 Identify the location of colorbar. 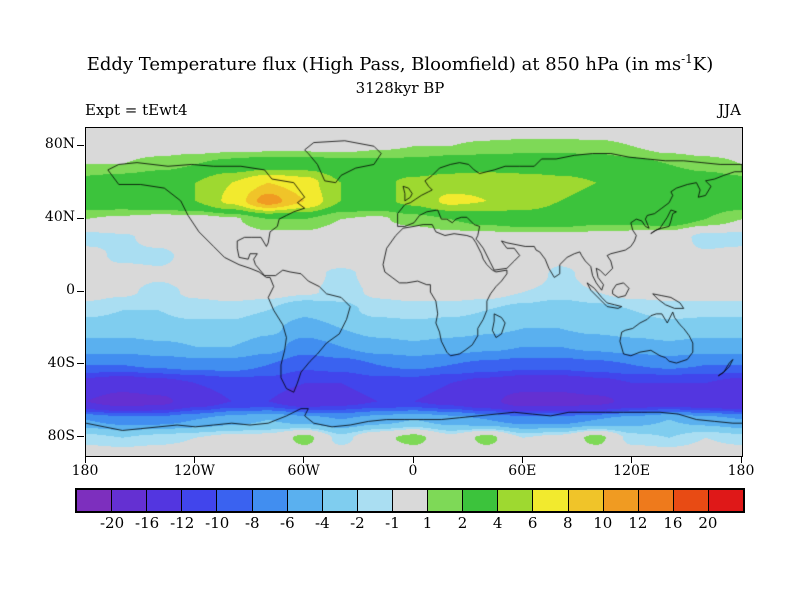
(410, 500).